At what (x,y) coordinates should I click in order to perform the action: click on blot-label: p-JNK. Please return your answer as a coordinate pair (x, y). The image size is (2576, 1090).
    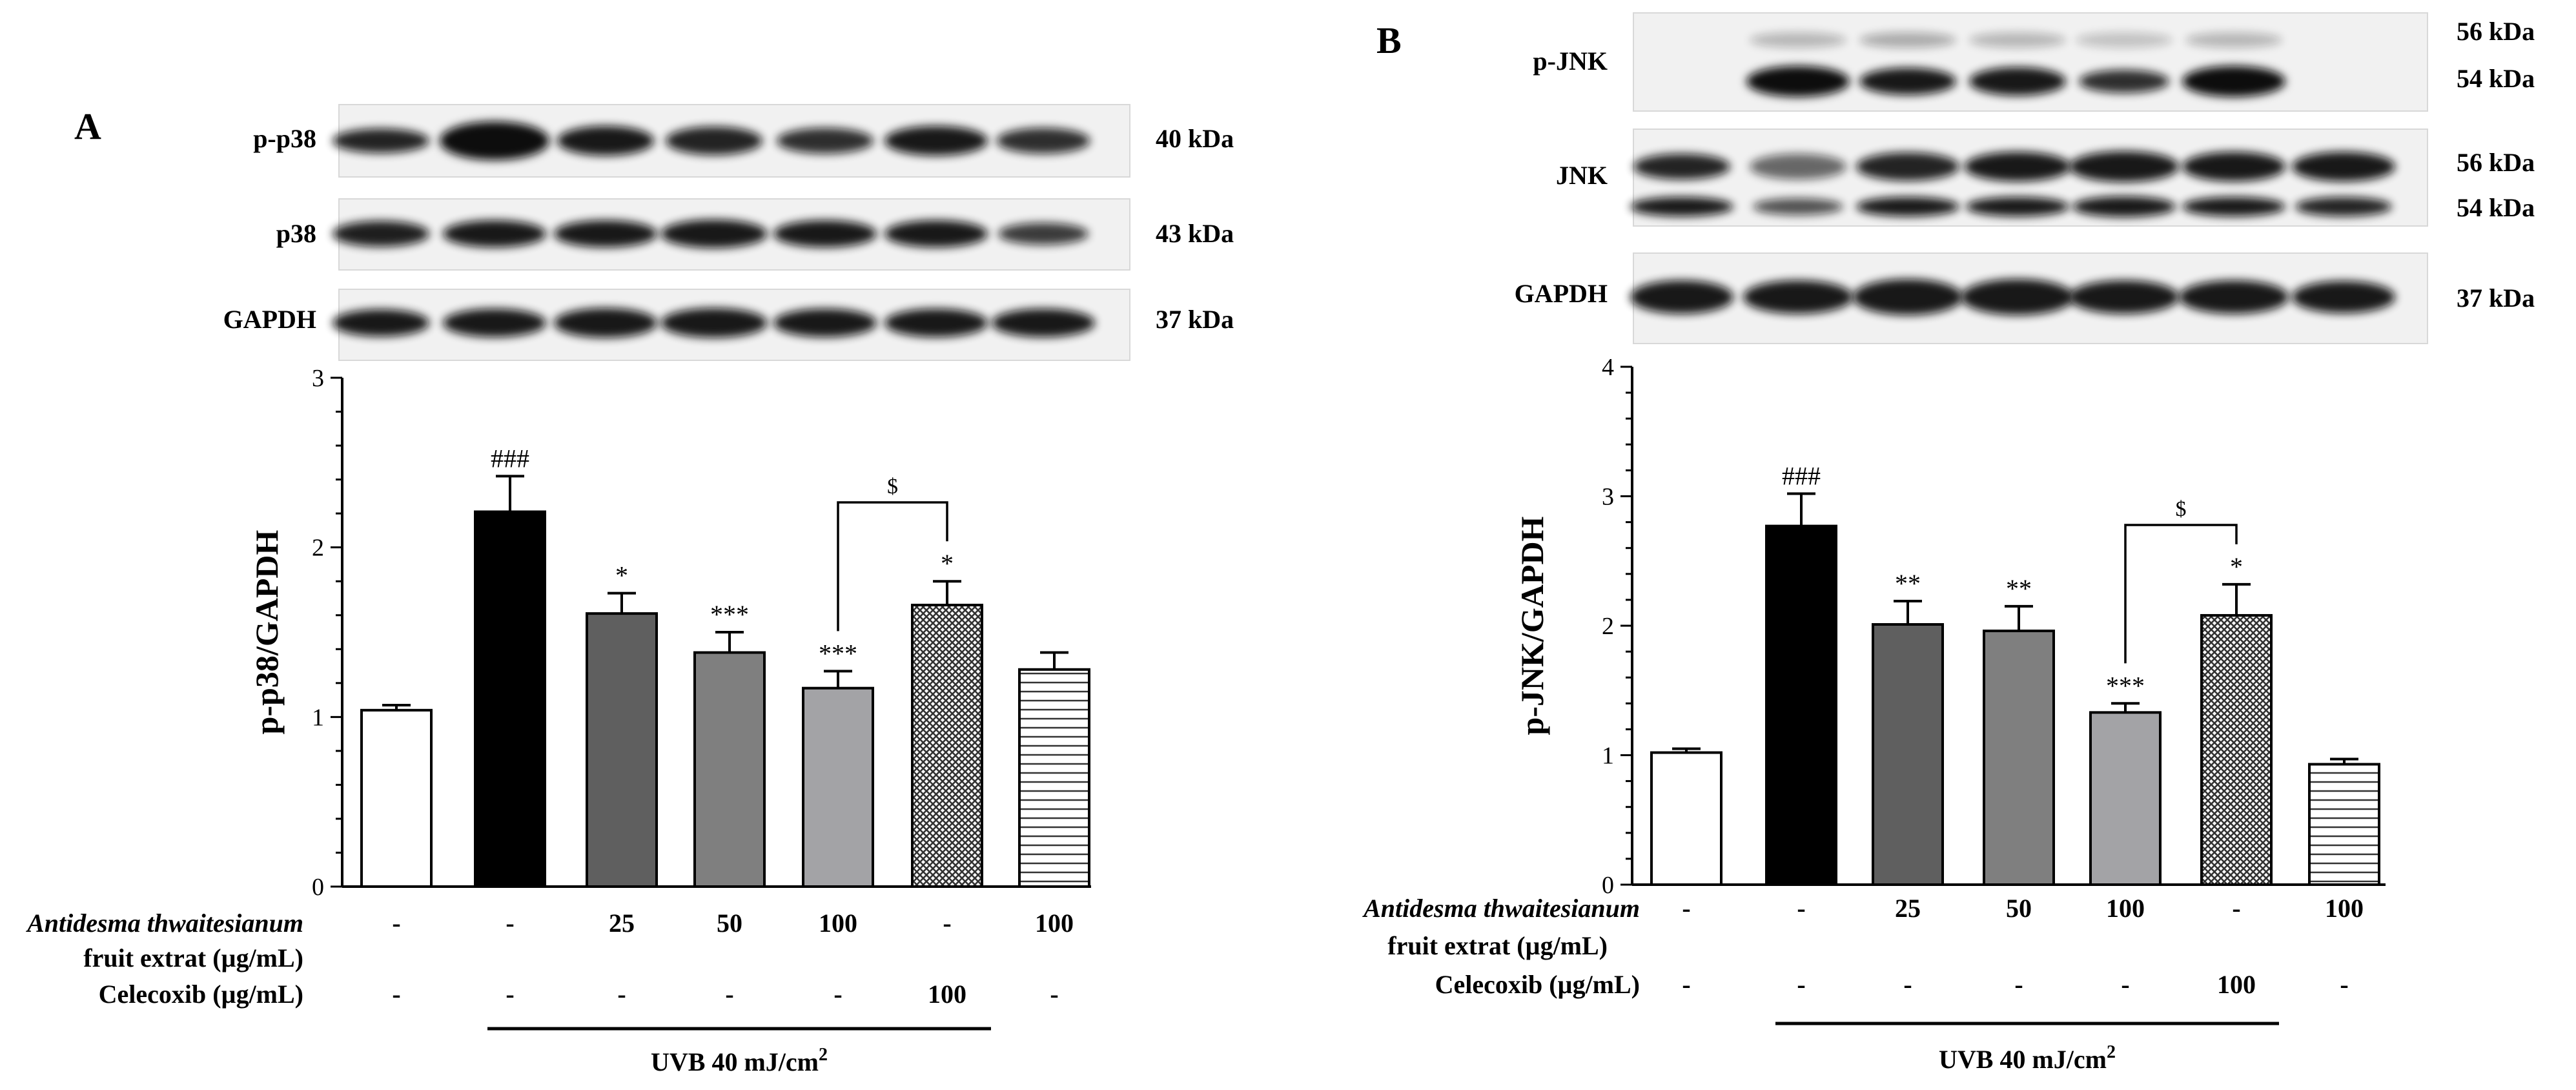
    Looking at the image, I should click on (1571, 61).